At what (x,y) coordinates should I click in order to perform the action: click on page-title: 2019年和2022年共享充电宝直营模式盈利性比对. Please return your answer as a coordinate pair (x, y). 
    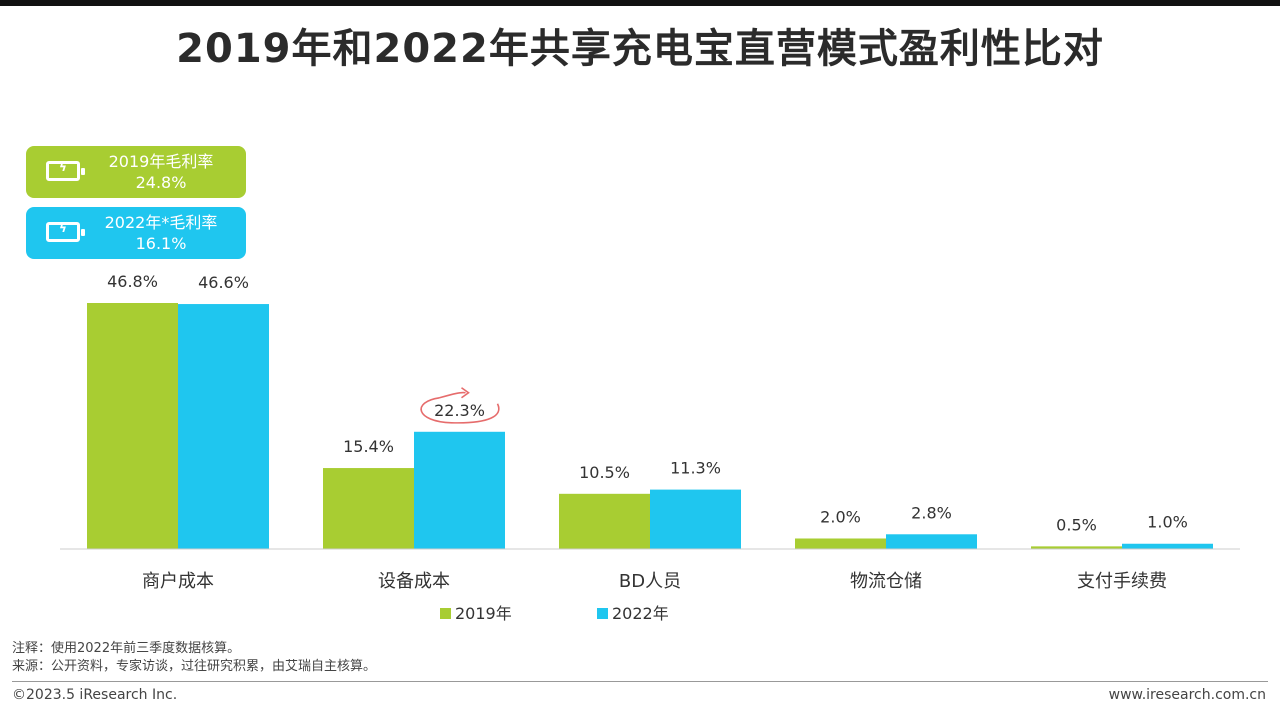
    Looking at the image, I should click on (640, 49).